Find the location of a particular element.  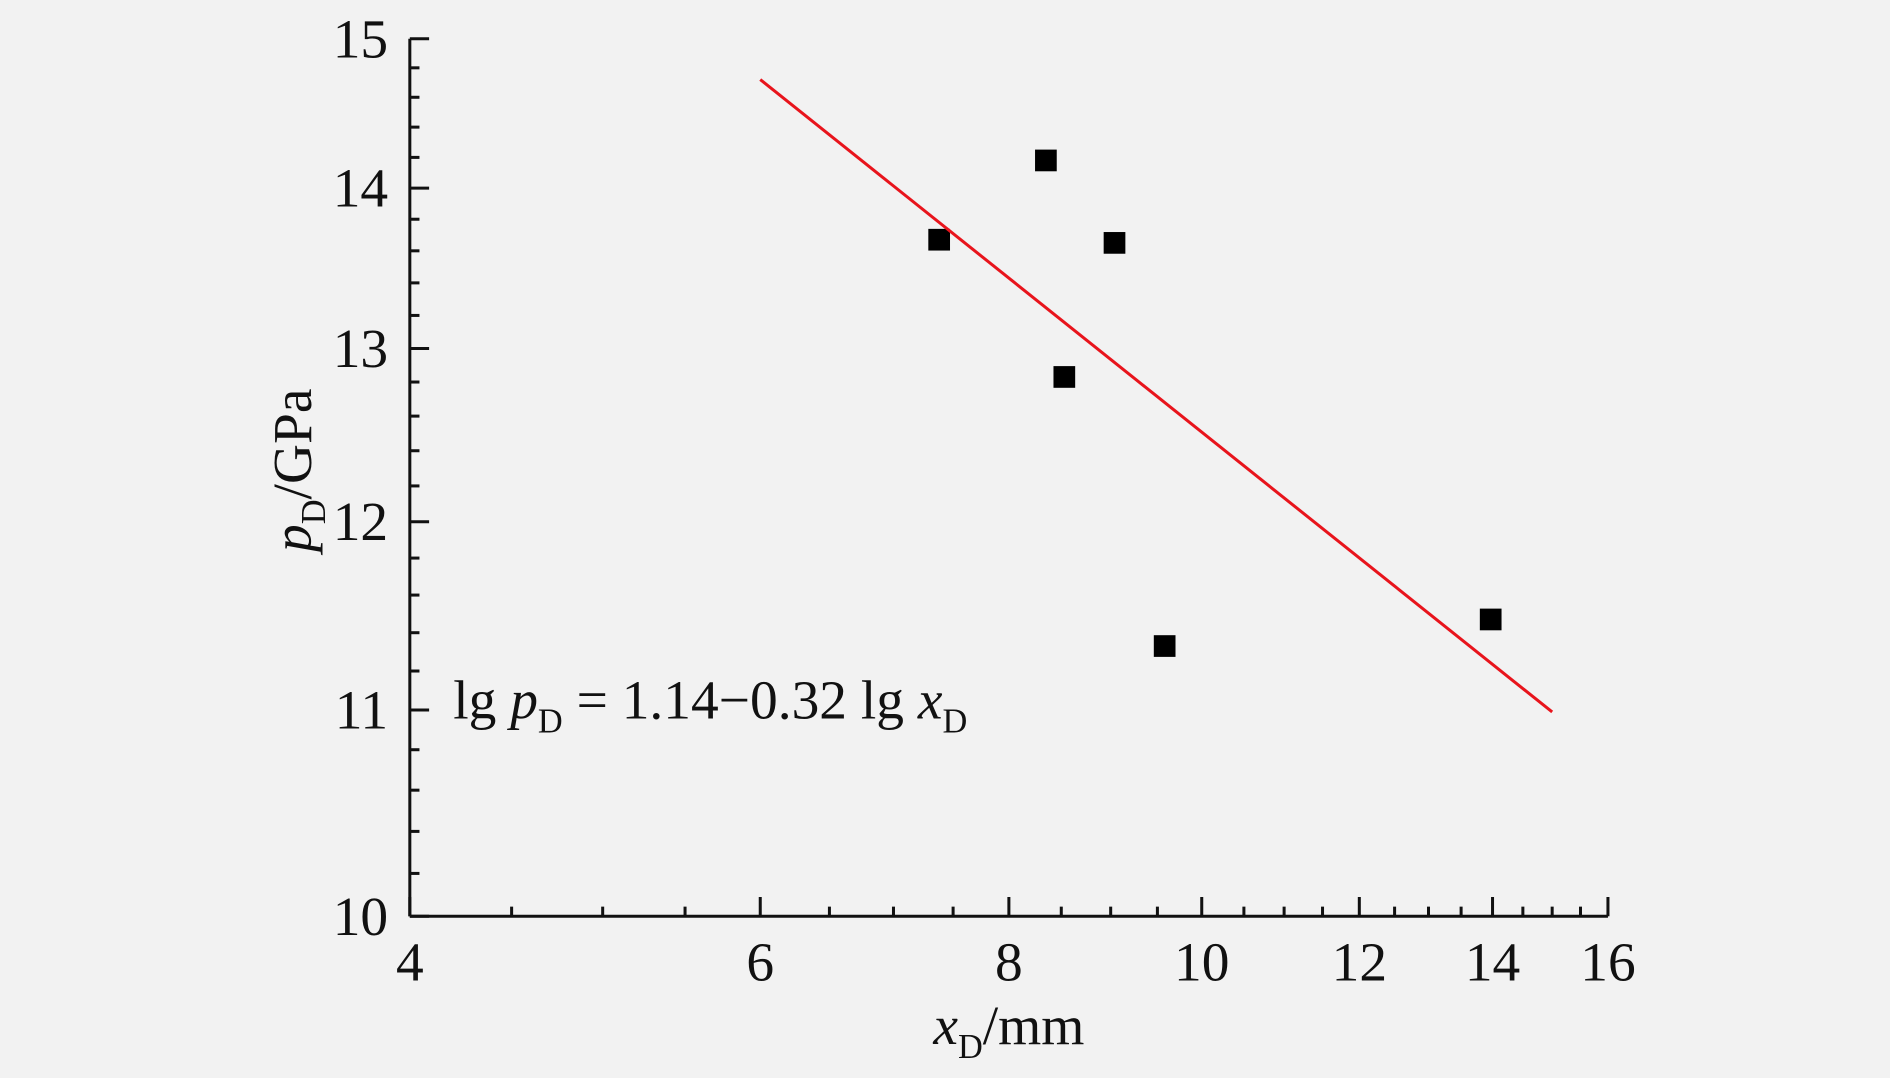

x-tick-label: 16 is located at coordinates (1607, 962).